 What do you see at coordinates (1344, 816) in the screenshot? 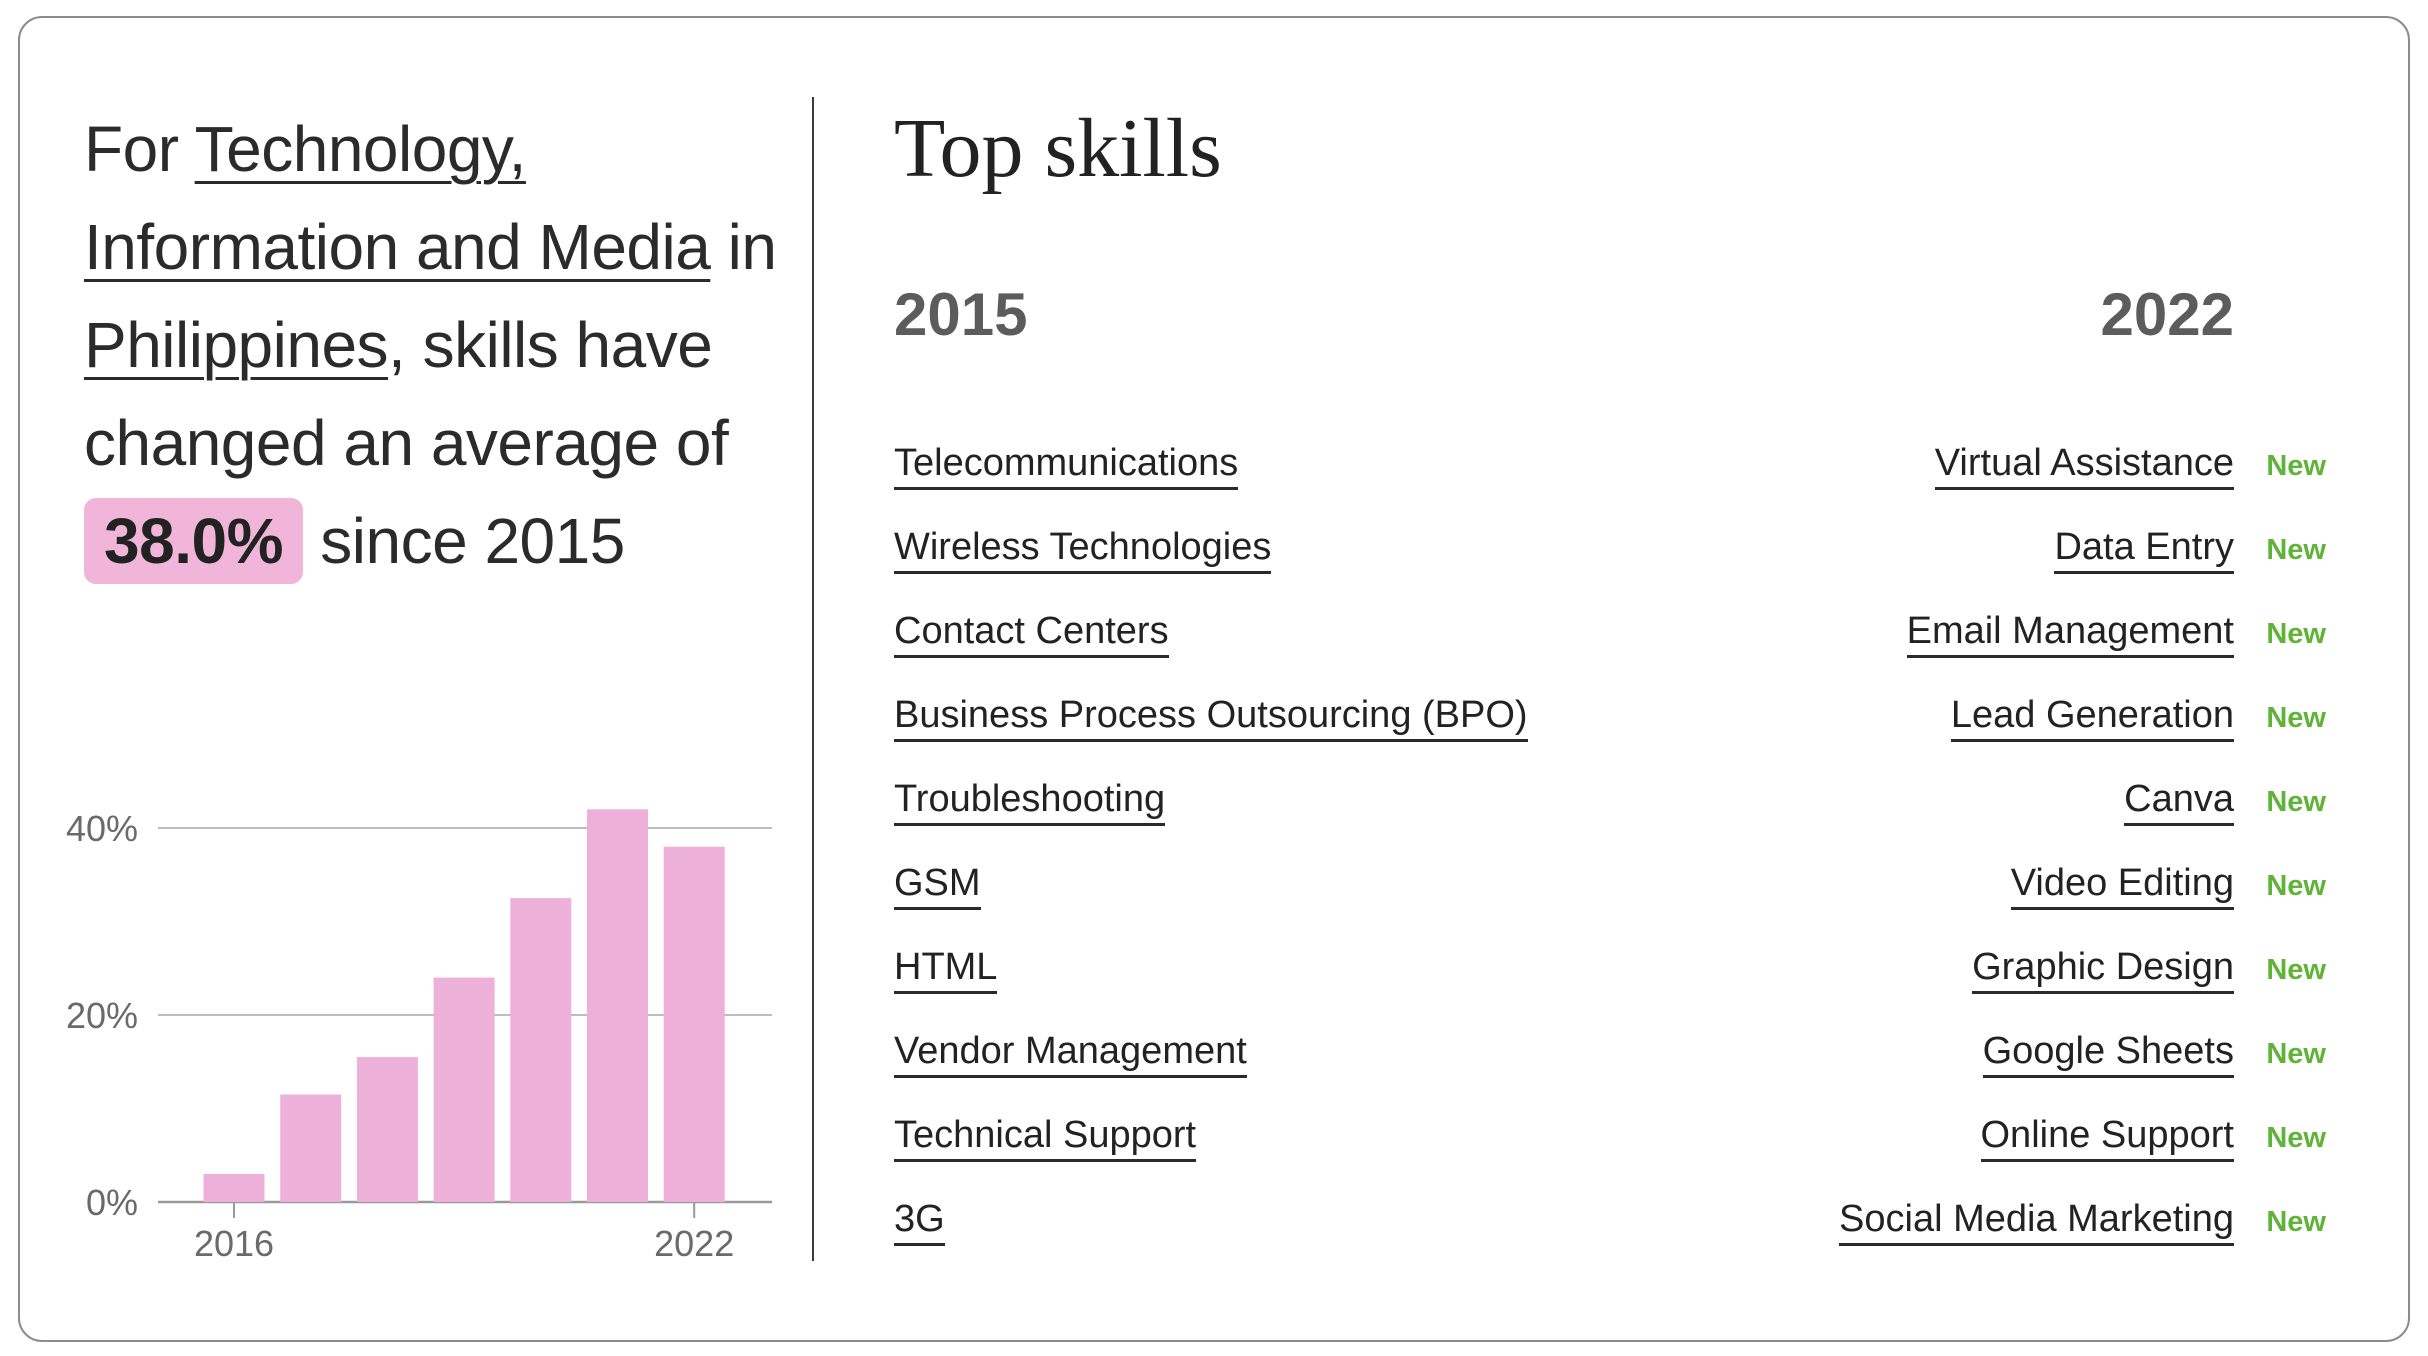
I see `skill-2015-item: Troubleshooting` at bounding box center [1344, 816].